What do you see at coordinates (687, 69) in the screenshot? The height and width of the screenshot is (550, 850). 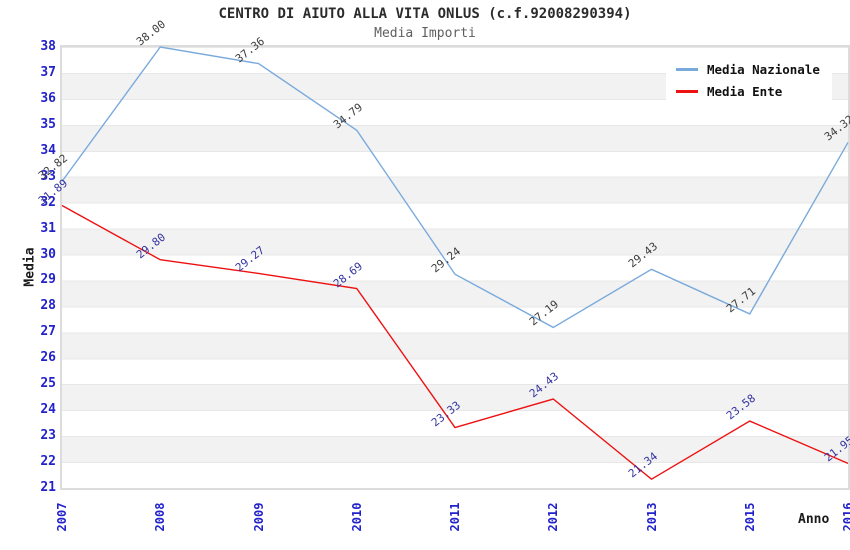 I see `legend-swatch-nazionale-icon` at bounding box center [687, 69].